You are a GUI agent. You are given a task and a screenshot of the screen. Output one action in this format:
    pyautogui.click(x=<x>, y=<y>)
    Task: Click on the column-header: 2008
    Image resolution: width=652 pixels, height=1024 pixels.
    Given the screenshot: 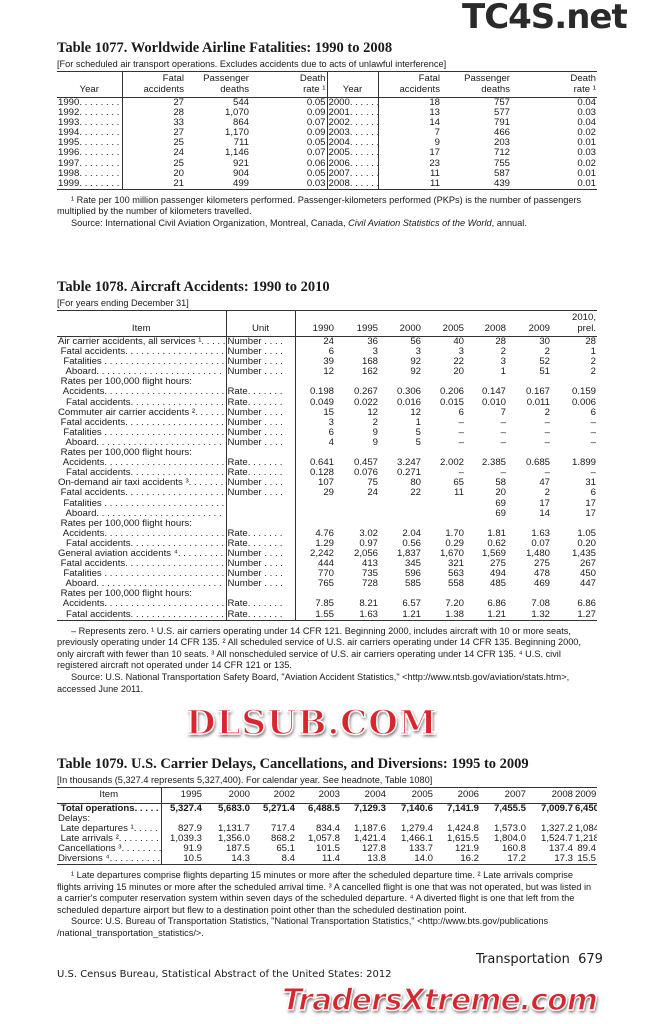 What is the action you would take?
    pyautogui.click(x=486, y=323)
    